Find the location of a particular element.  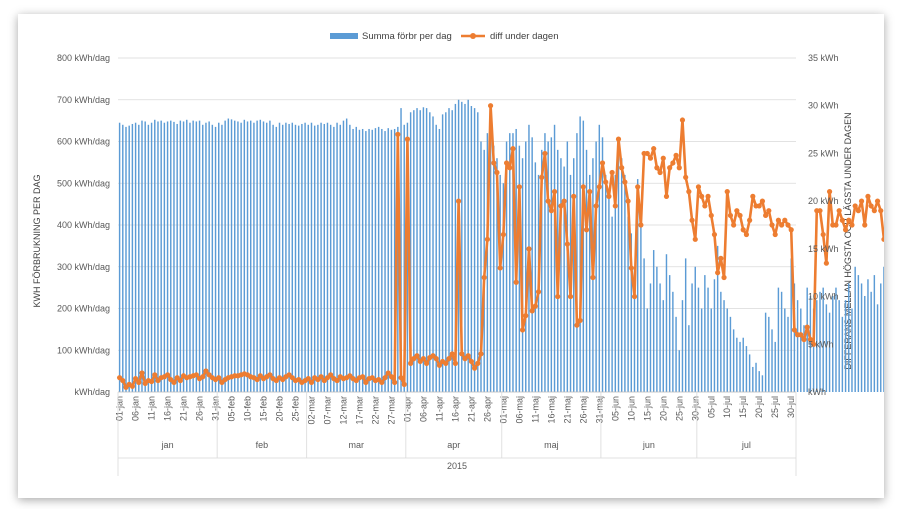

x-tick-label: 10-jul is located at coordinates (727, 407).